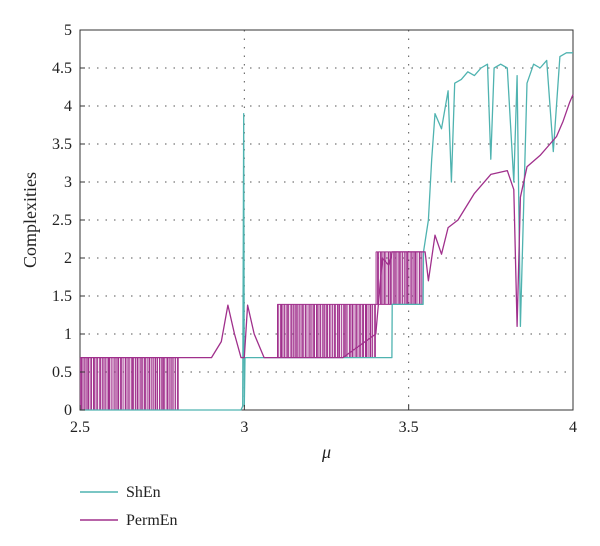 The image size is (600, 546). Describe the element at coordinates (152, 520) in the screenshot. I see `legend-label-permen: PermEn` at that location.